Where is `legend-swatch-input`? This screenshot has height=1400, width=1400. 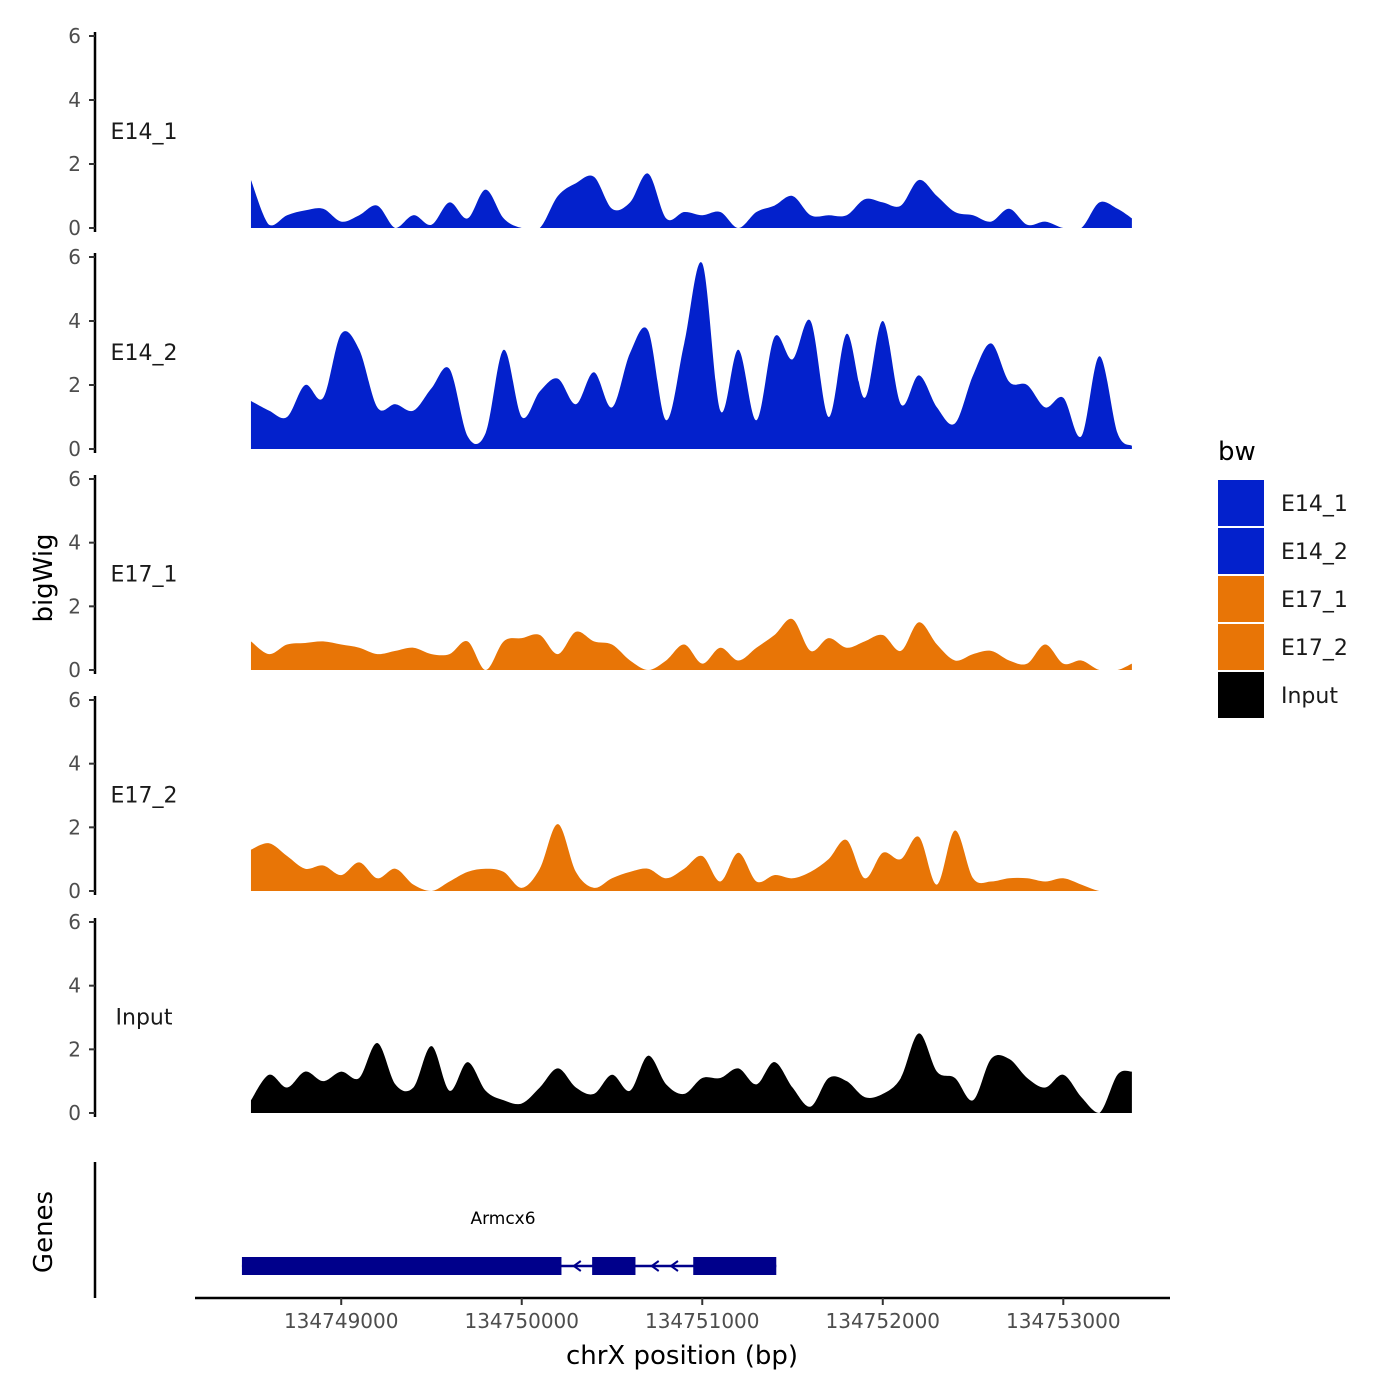 legend-swatch-input is located at coordinates (1241, 695).